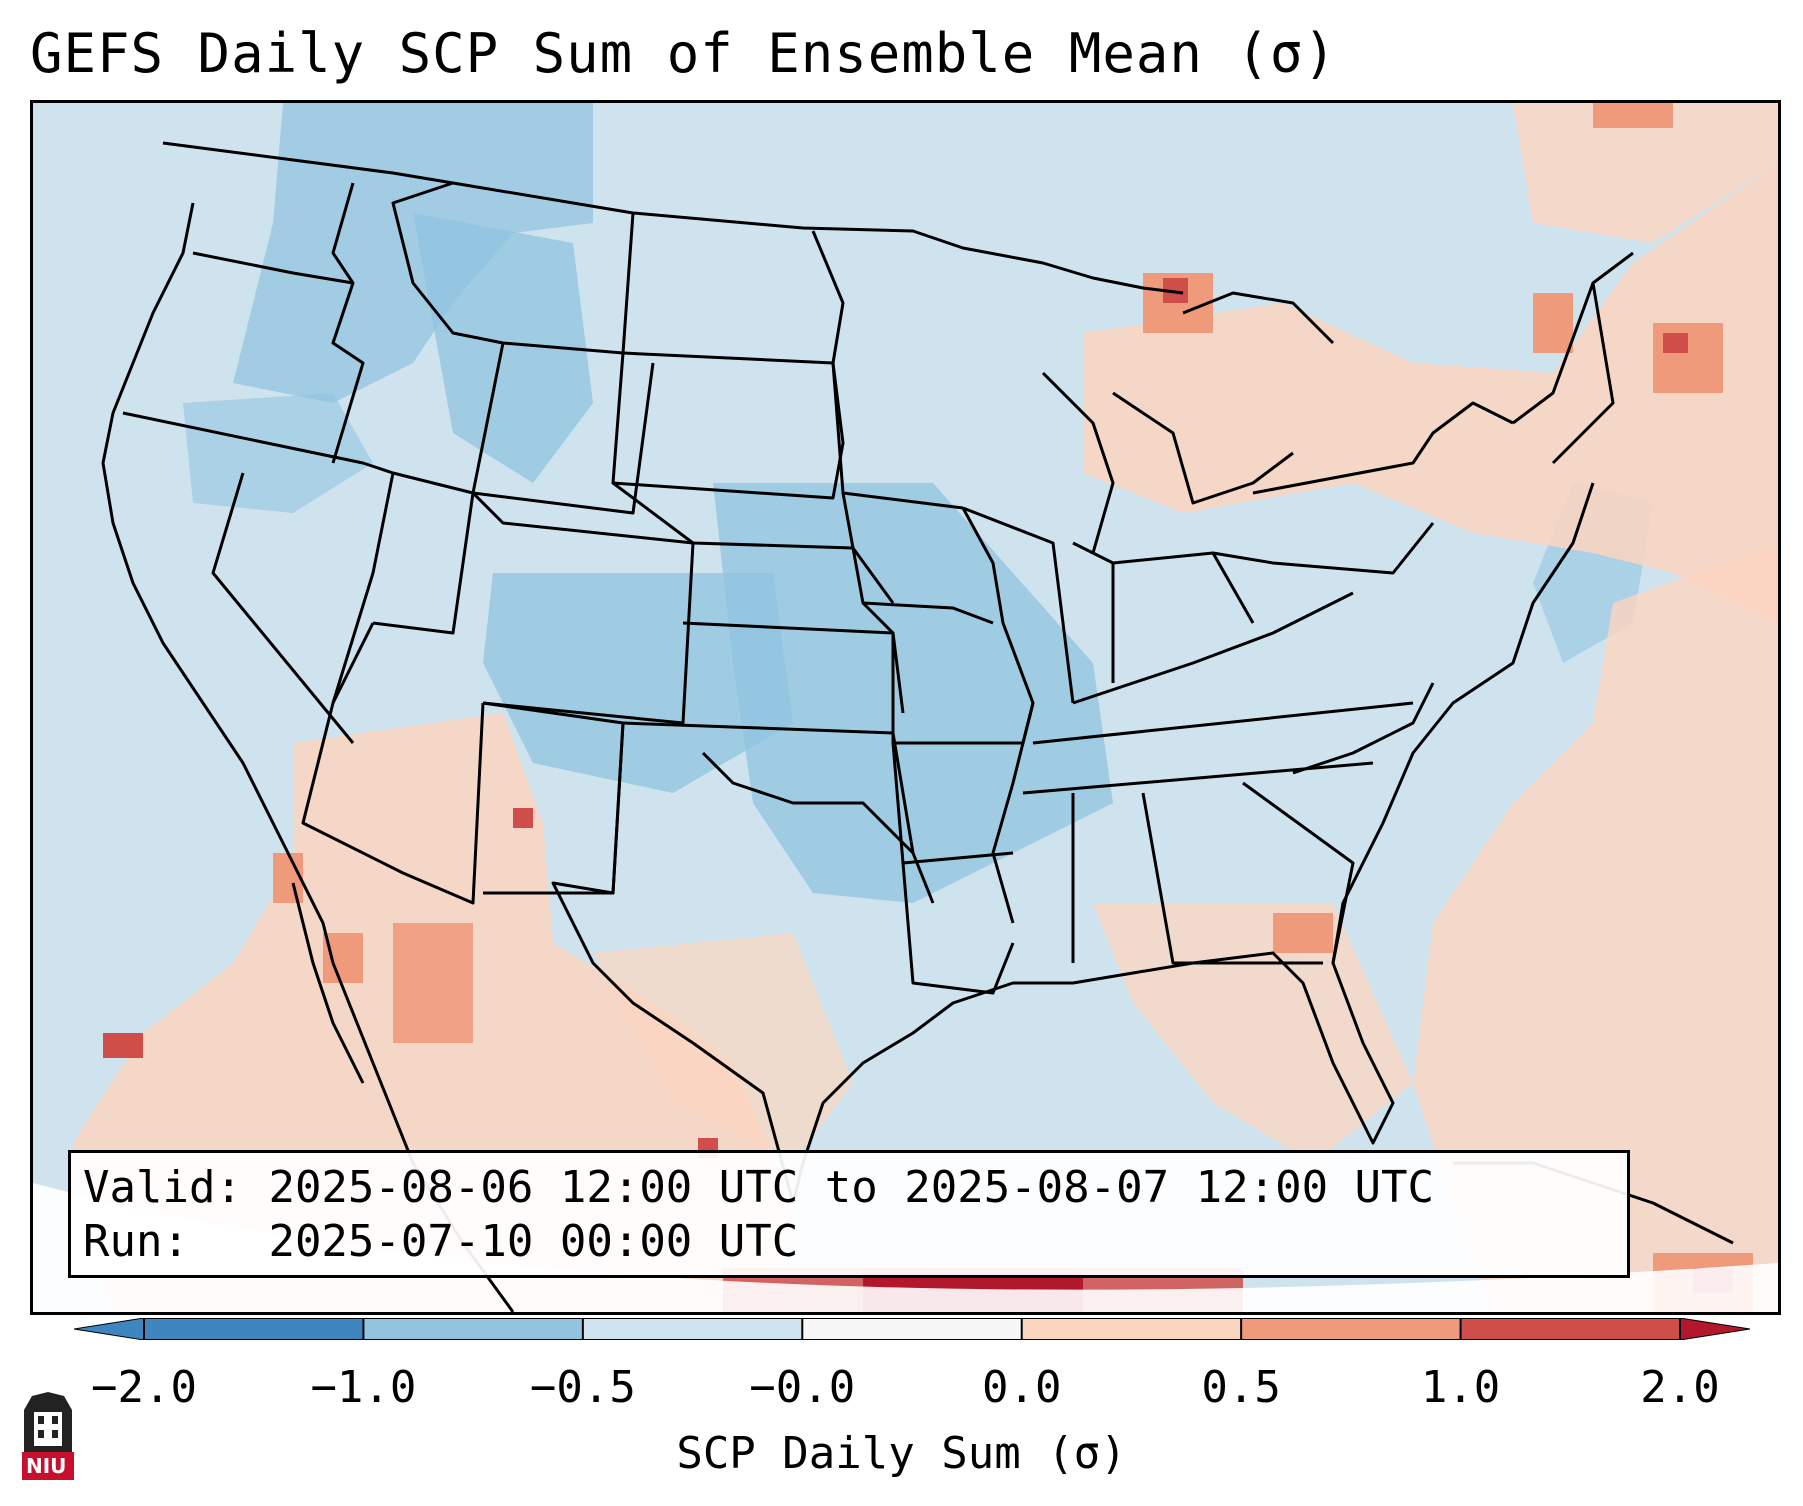  I want to click on colorbar-tick-label: 2.0, so click(1680, 1387).